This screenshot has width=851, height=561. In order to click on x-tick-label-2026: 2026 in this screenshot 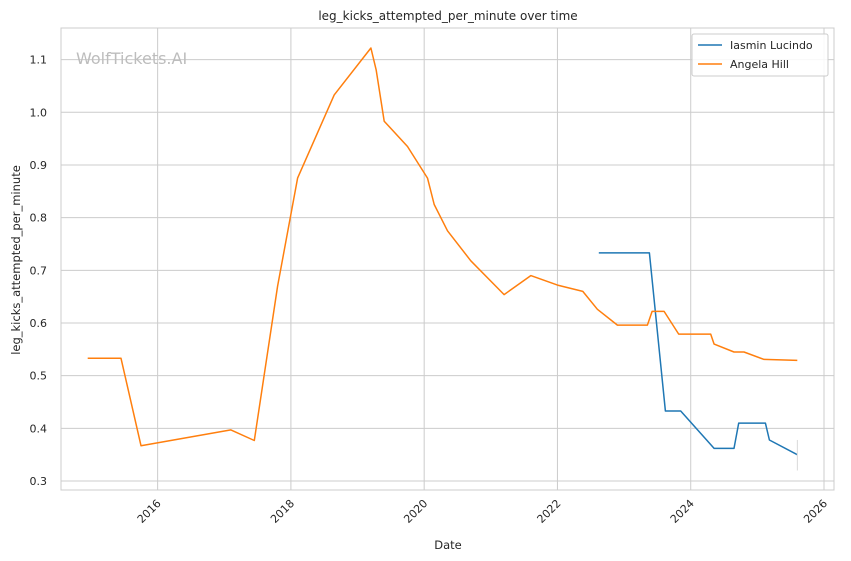, I will do `click(815, 511)`.